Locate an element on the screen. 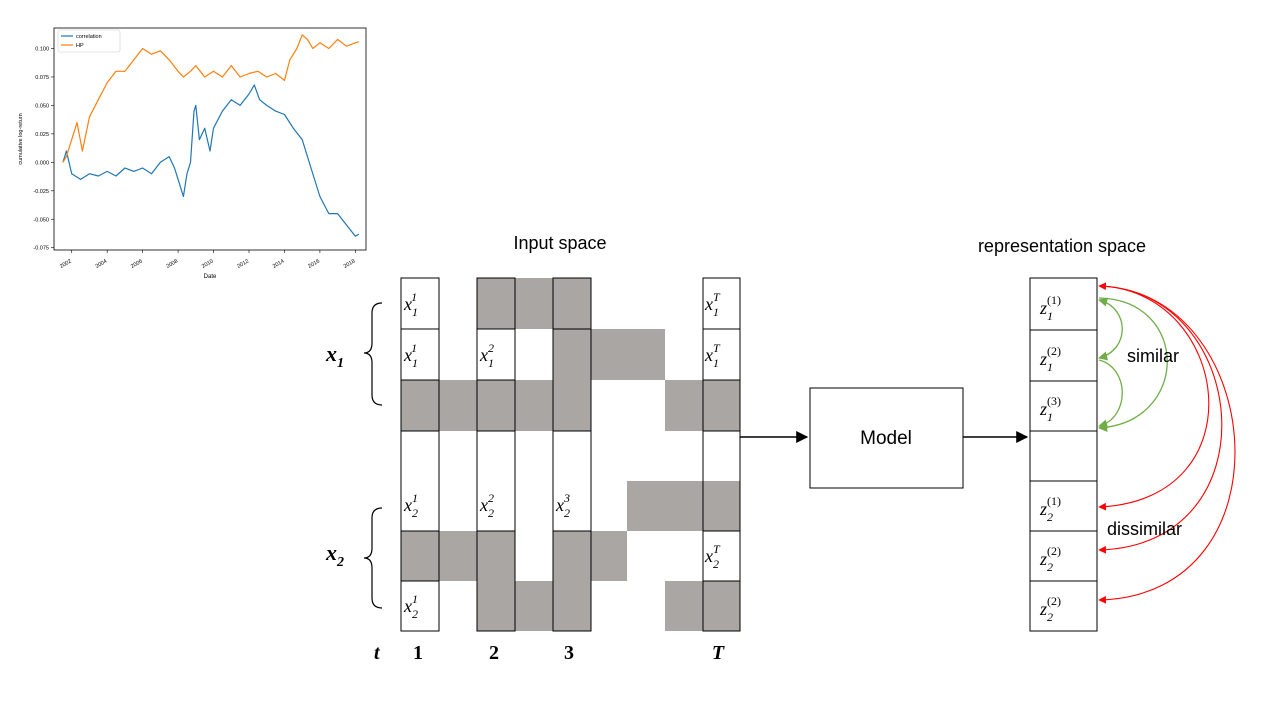  input-row-lines is located at coordinates (570, 455).